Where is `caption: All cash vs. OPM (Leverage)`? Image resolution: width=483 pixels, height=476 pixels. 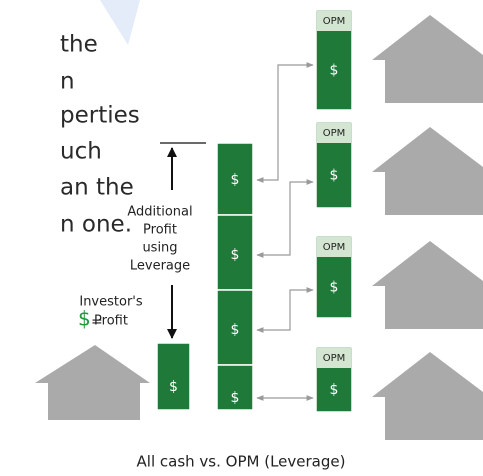 caption: All cash vs. OPM (Leverage) is located at coordinates (241, 462).